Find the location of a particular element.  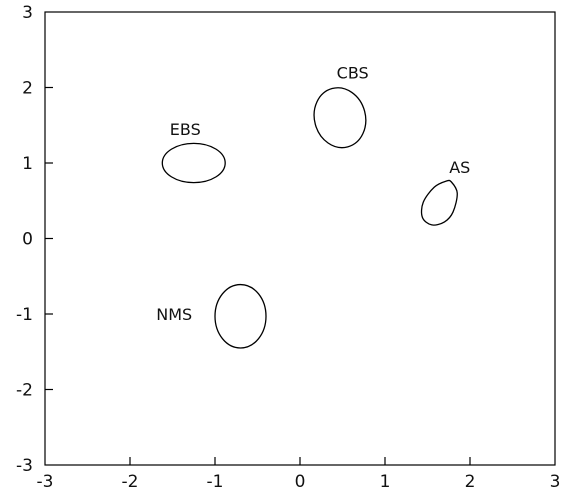

y-tick-label: 3 is located at coordinates (27, 13).